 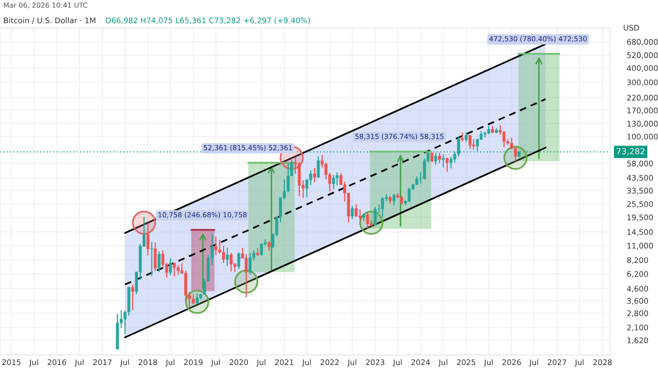 I want to click on ref-line-label: 73,282, so click(x=630, y=152).